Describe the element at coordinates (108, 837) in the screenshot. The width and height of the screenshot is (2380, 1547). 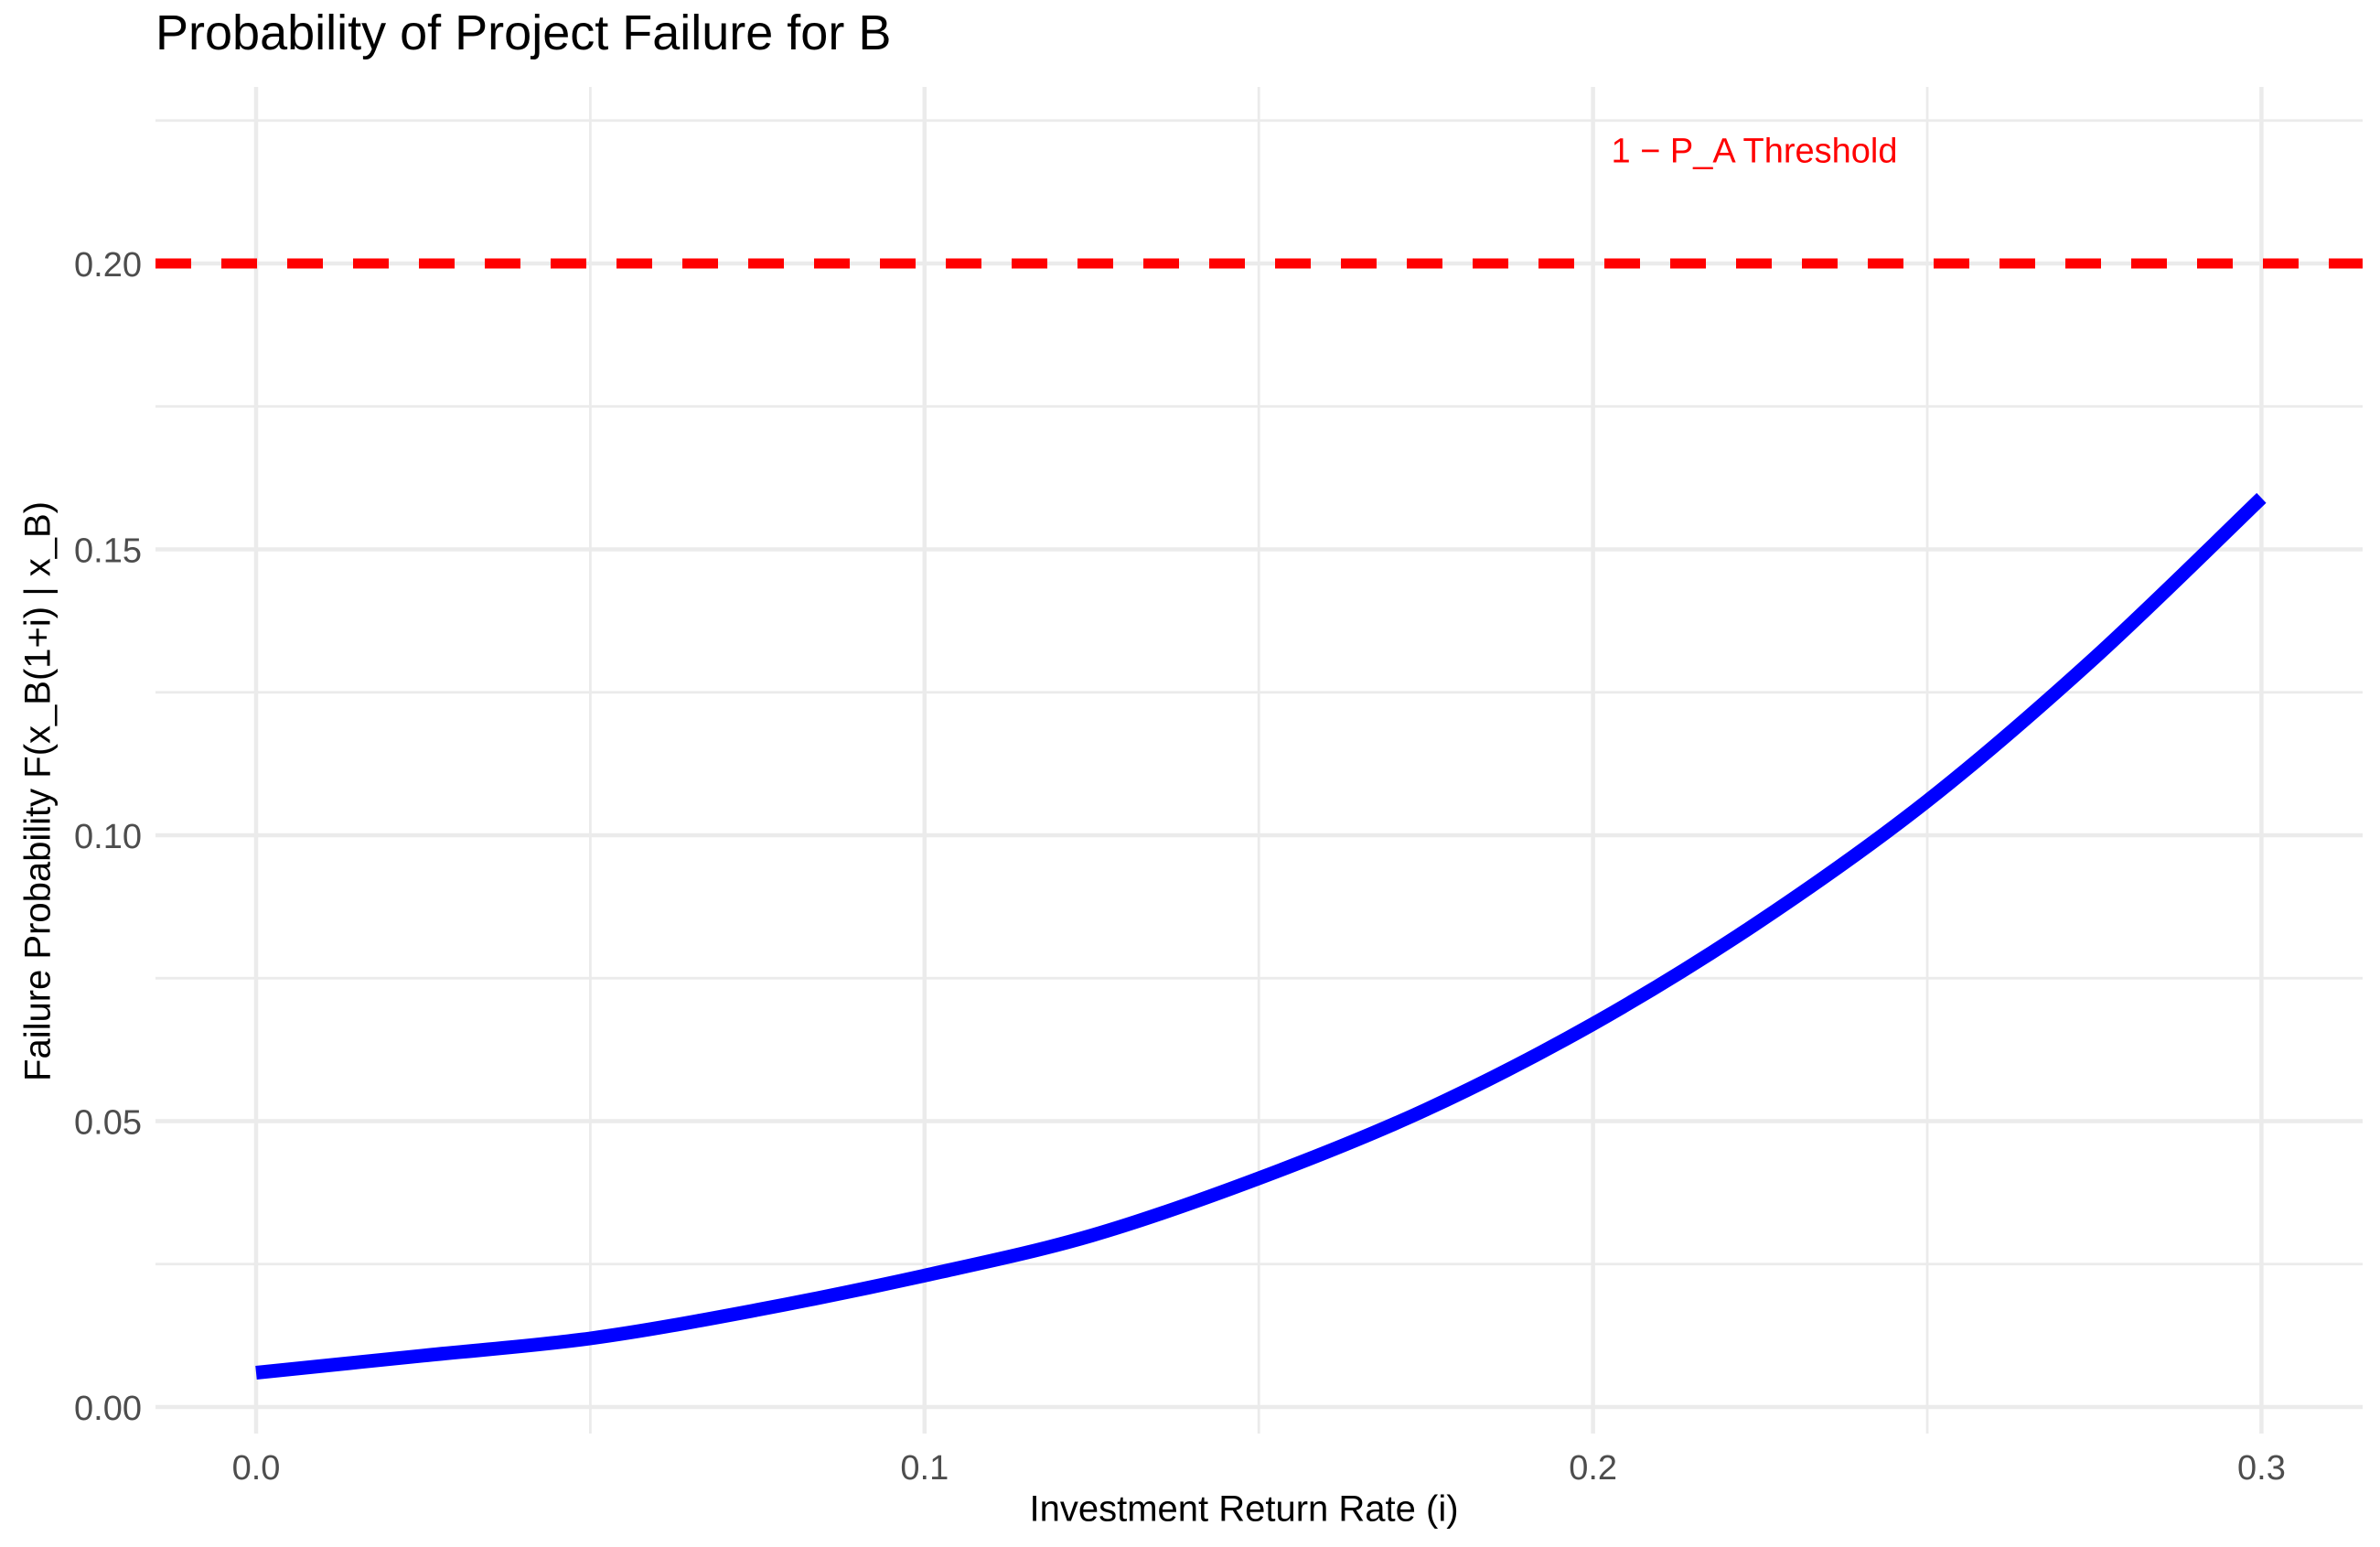
I see `y-tick-label: 0.10` at that location.